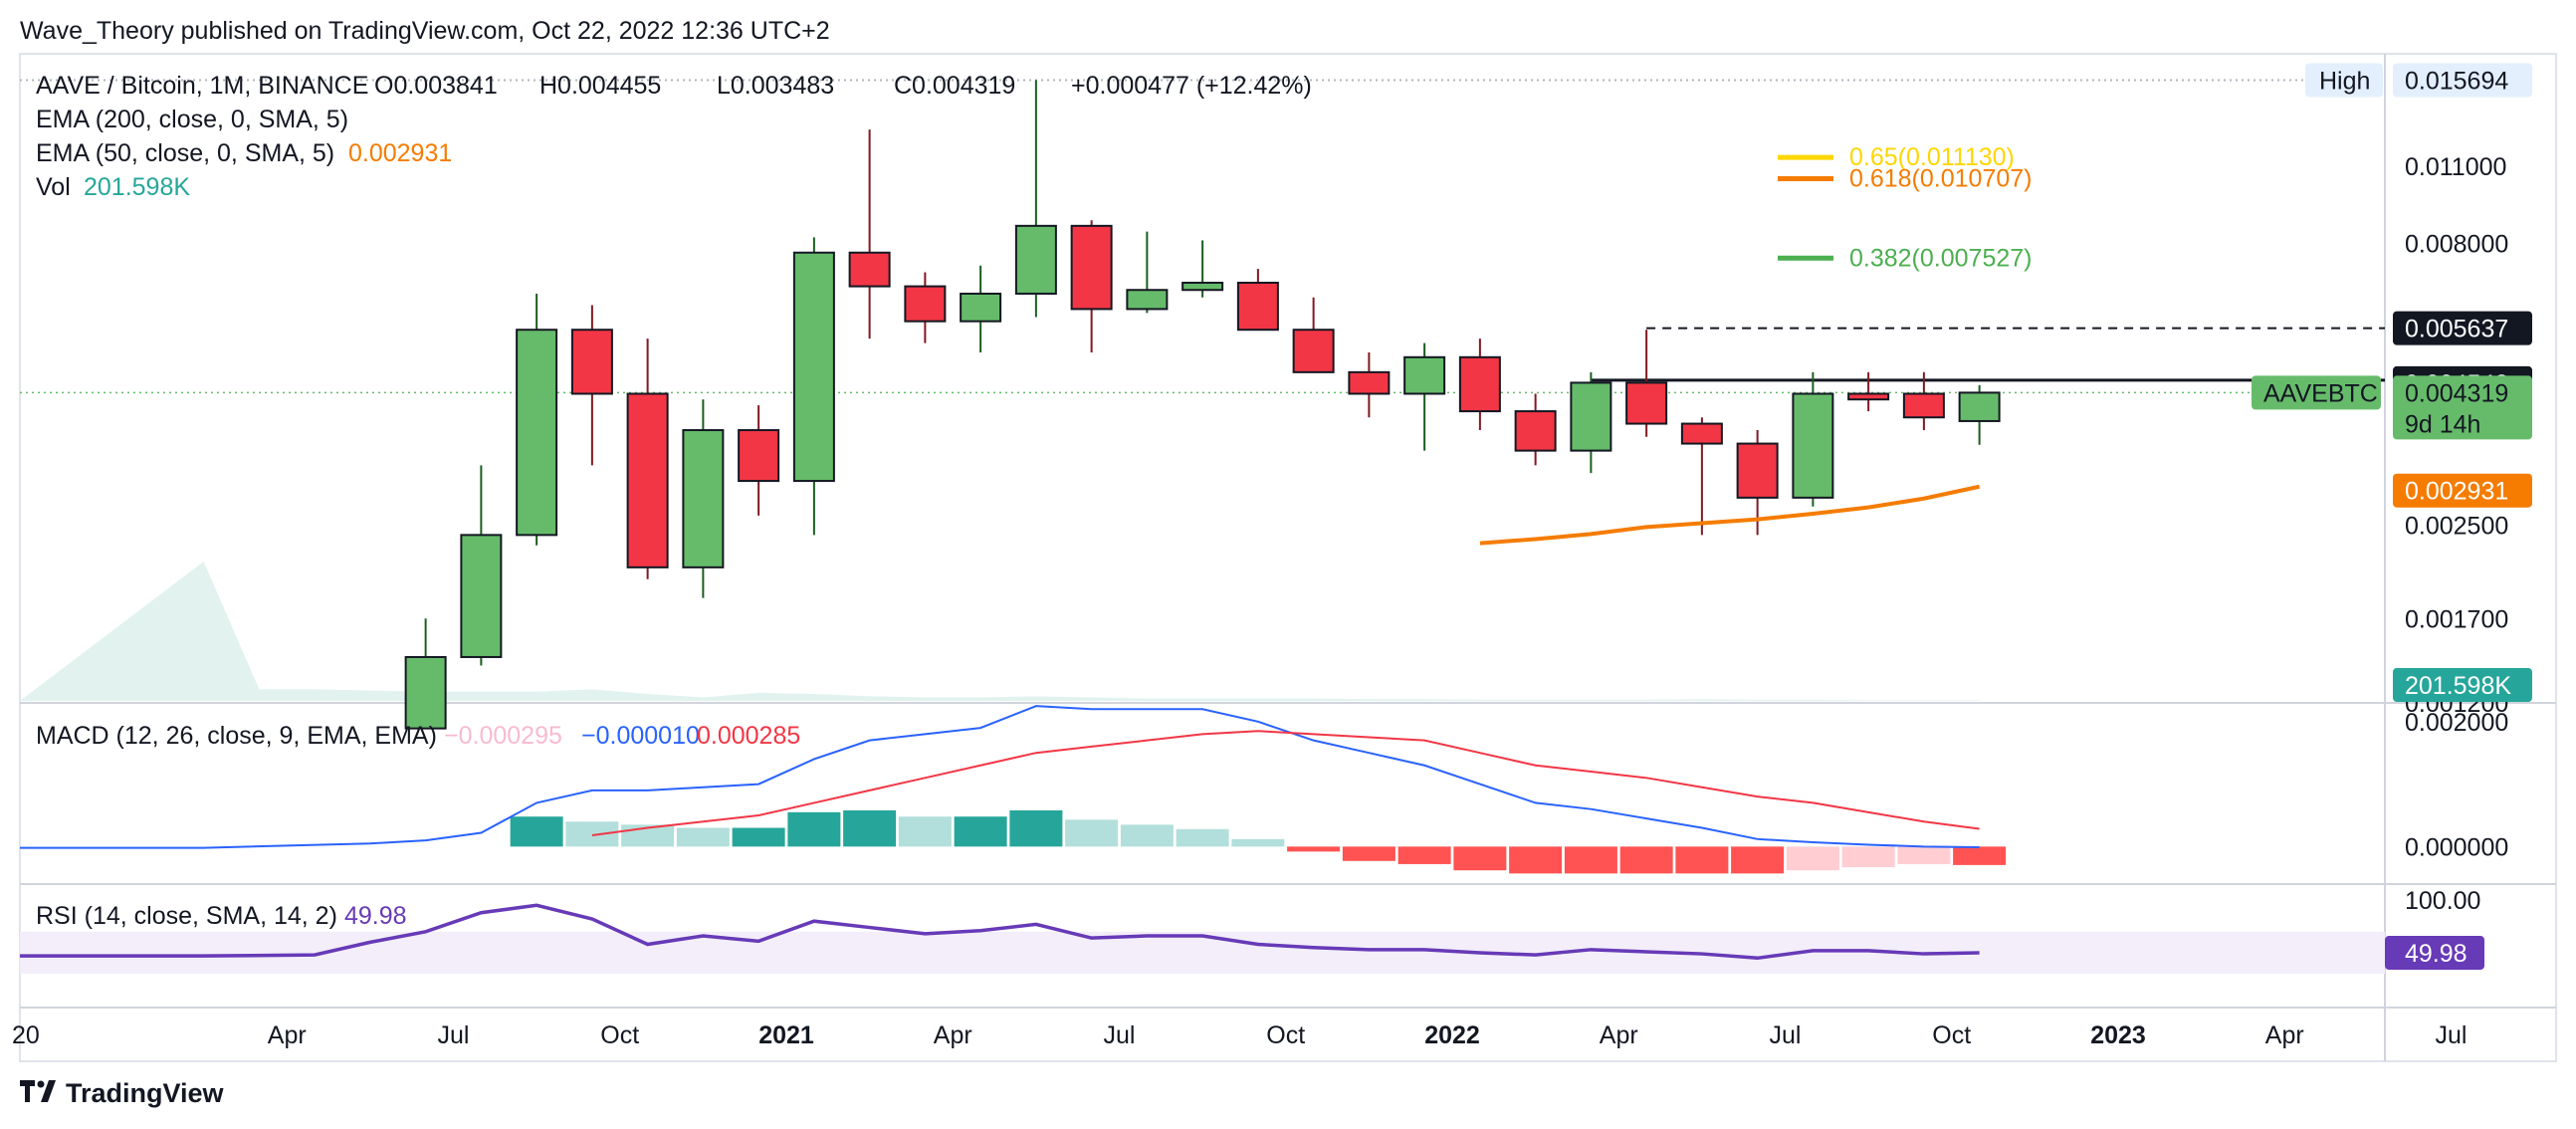  I want to click on countdown-text: 9d 14h, so click(2442, 424).